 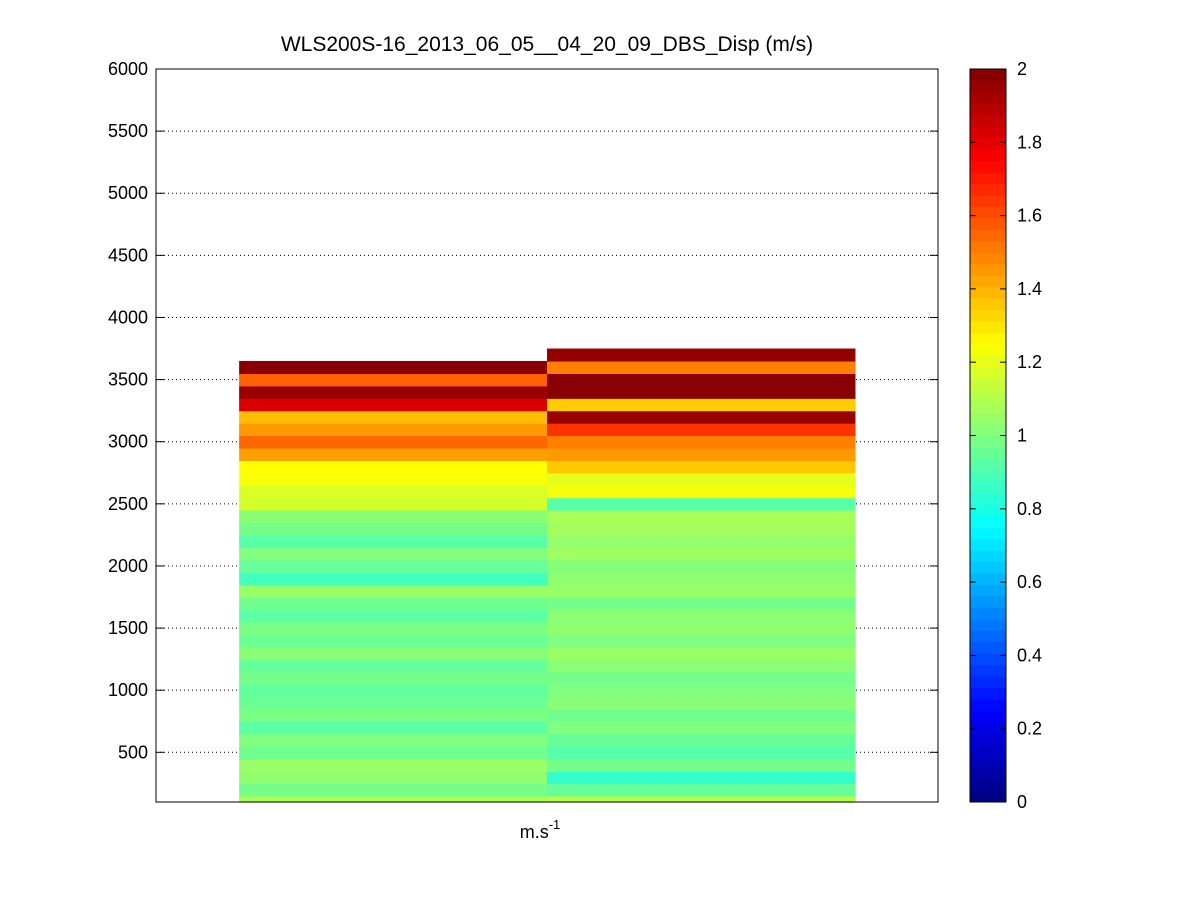 I want to click on y-tick-label: 500, so click(x=133, y=752).